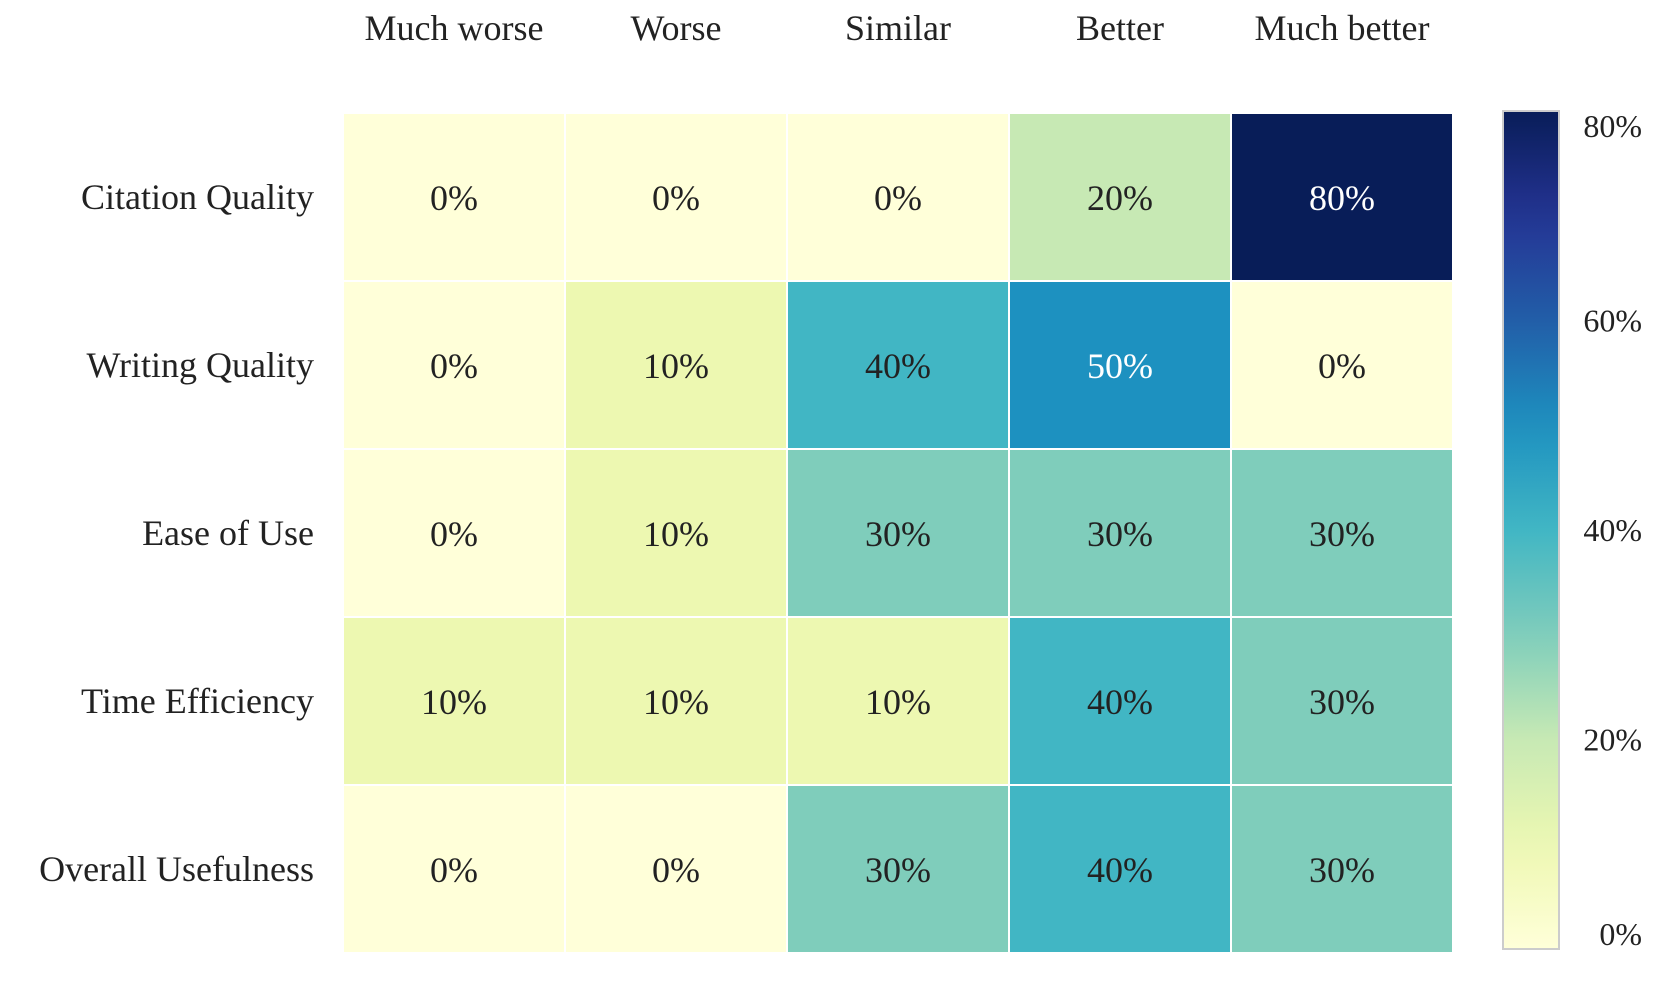  I want to click on row-label: Time Efficiency, so click(197, 701).